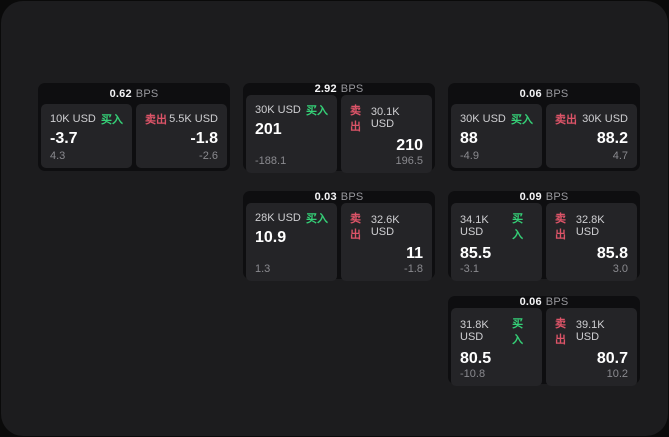  I want to click on sell-amount: 32.6K USD, so click(385, 226).